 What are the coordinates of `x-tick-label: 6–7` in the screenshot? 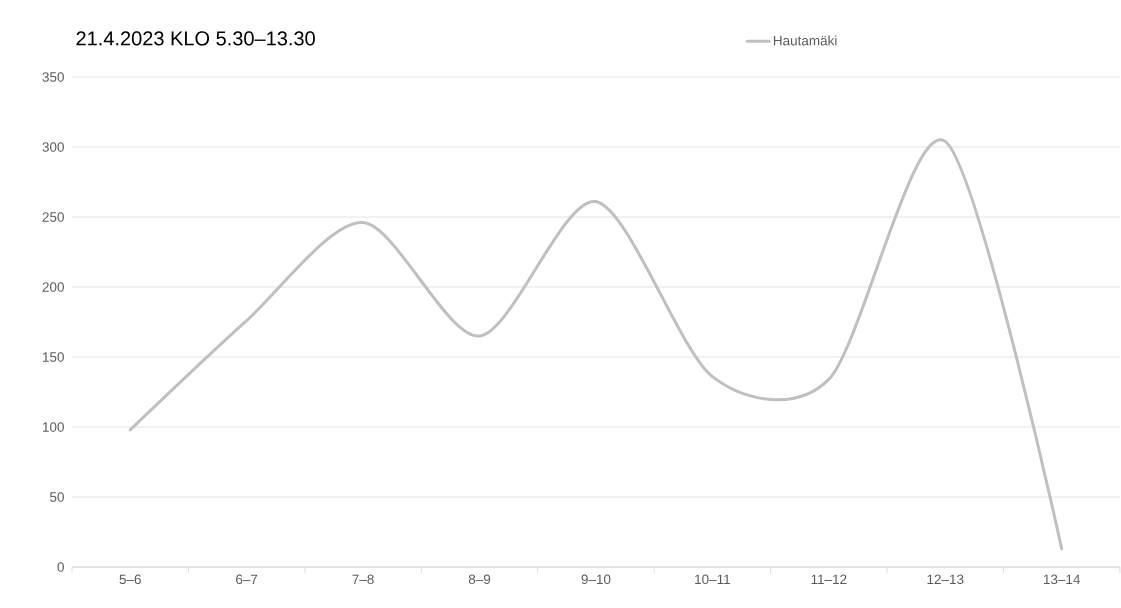 It's located at (247, 579).